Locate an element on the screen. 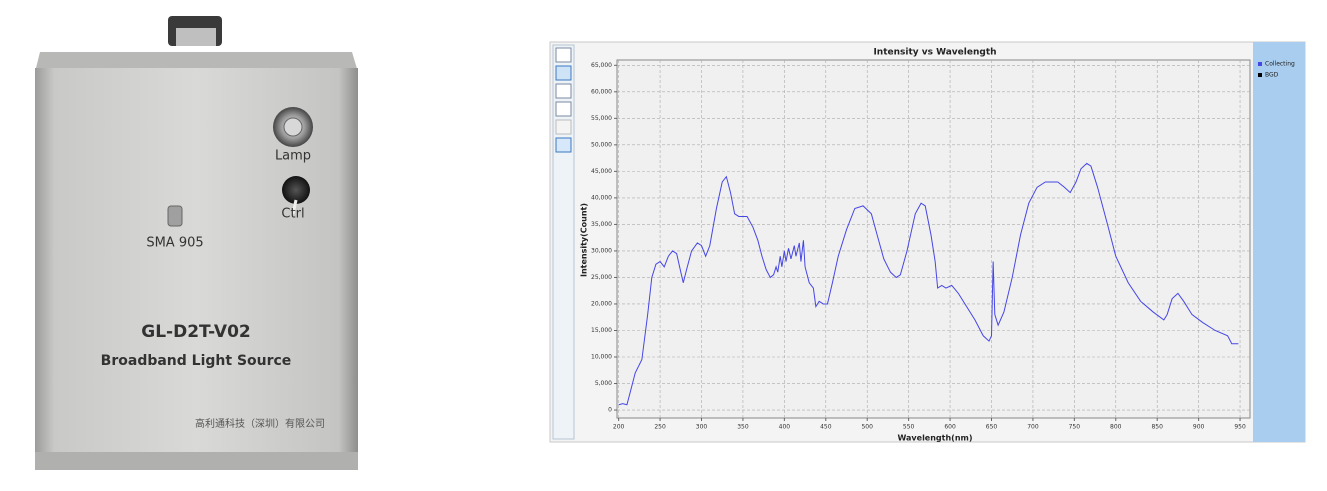 This screenshot has height=491, width=1327. x-tick-label: 850 is located at coordinates (1157, 427).